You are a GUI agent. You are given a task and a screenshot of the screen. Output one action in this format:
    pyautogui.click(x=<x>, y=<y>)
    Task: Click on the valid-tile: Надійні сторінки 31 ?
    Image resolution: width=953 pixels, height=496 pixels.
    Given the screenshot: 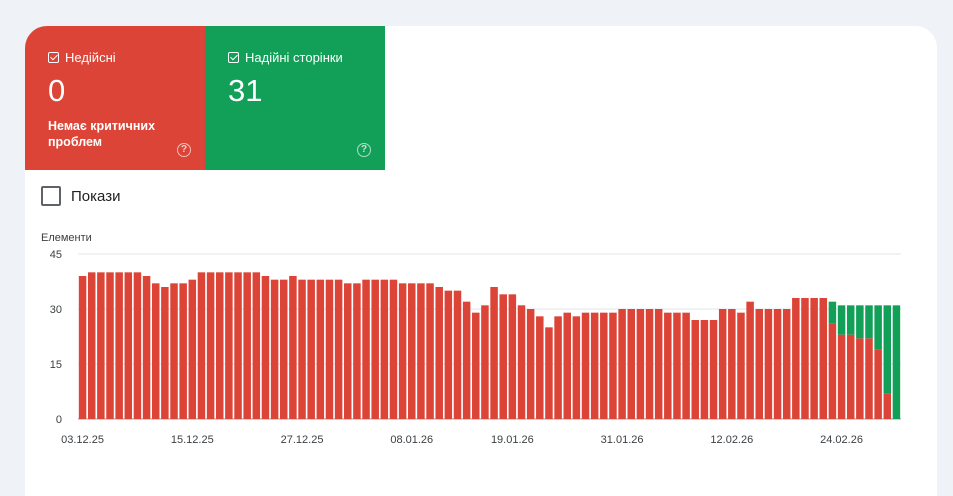 What is the action you would take?
    pyautogui.click(x=295, y=98)
    